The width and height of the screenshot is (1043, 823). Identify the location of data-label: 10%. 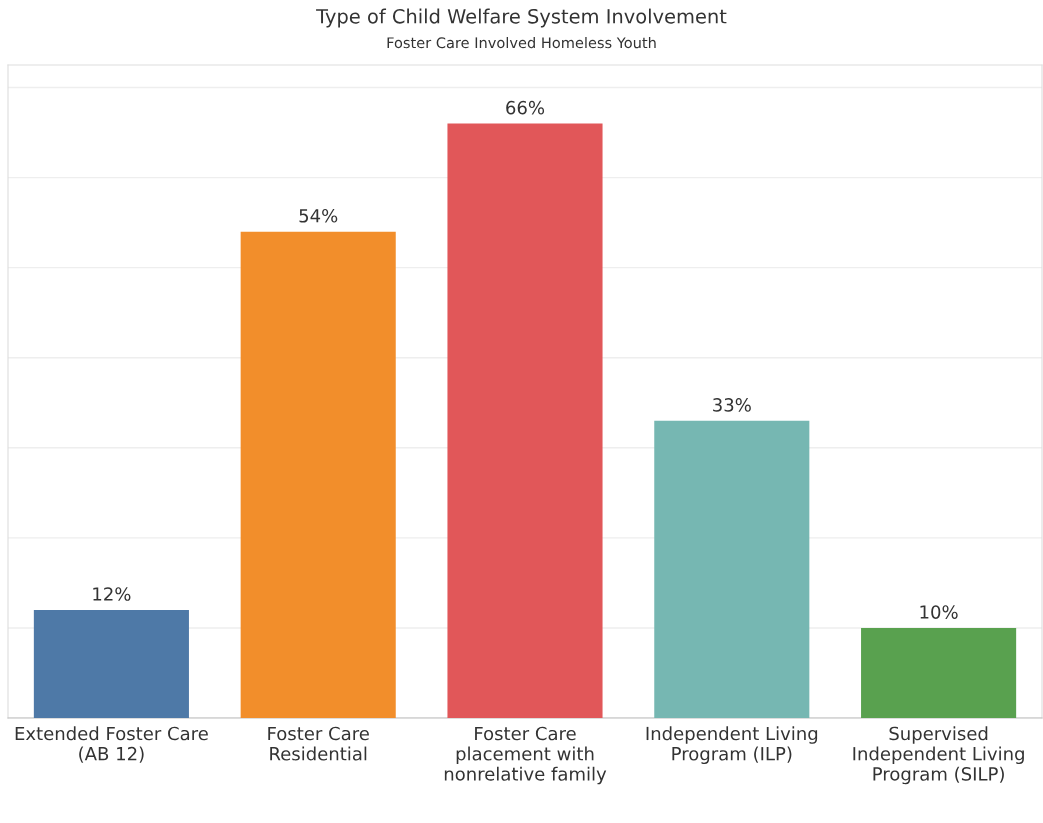
(939, 612).